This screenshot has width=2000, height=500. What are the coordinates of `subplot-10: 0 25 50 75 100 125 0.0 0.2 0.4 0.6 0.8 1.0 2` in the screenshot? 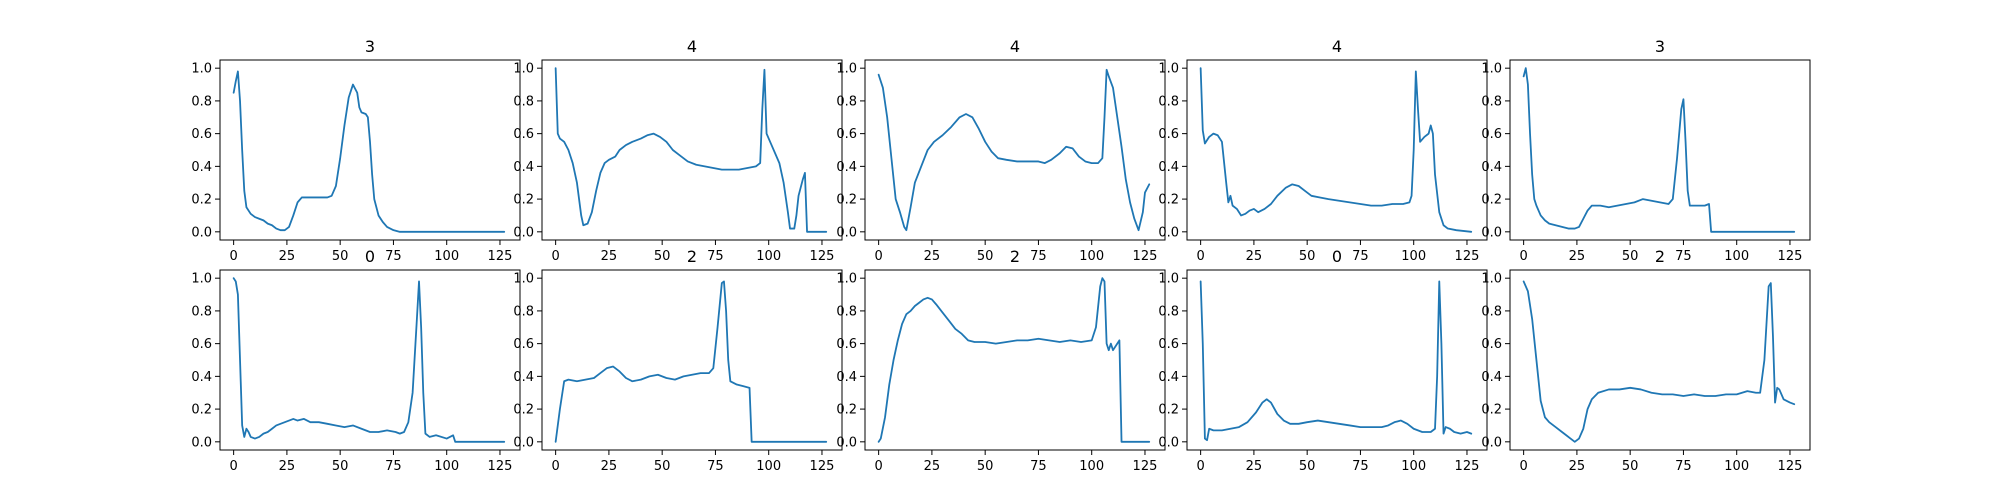 It's located at (1646, 360).